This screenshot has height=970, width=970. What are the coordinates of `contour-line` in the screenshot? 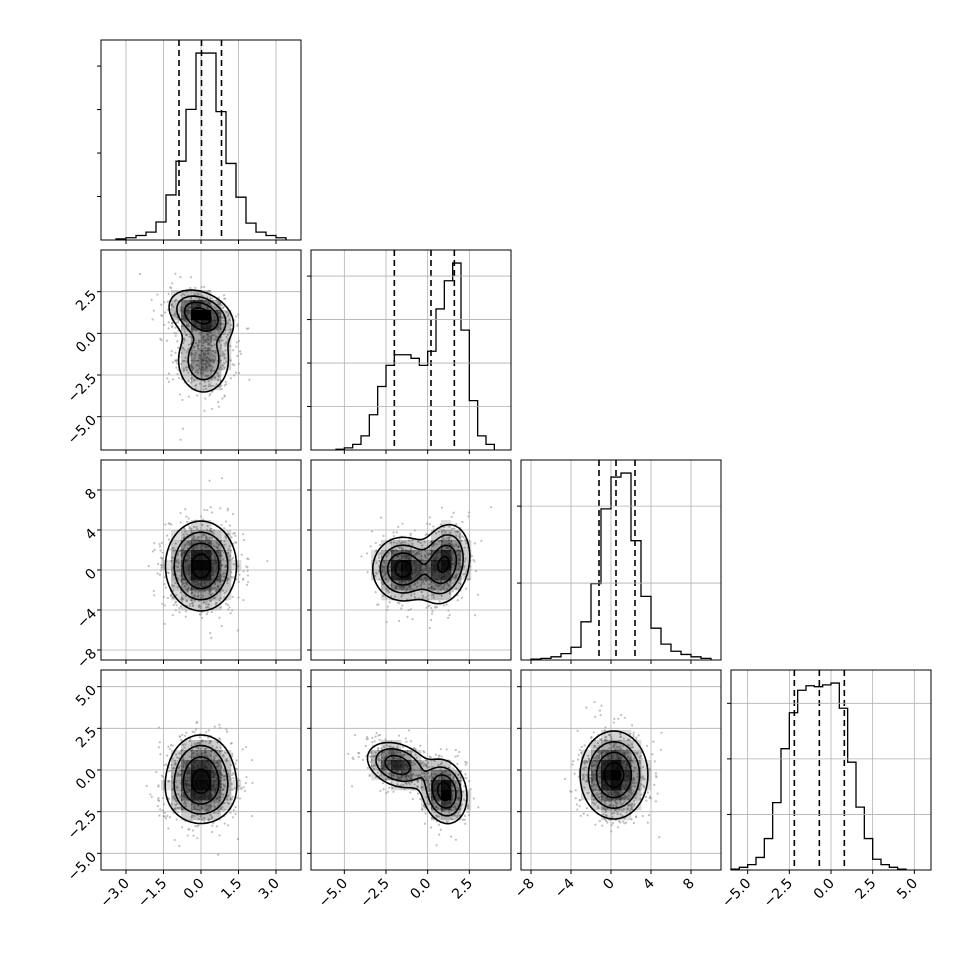 It's located at (201, 317).